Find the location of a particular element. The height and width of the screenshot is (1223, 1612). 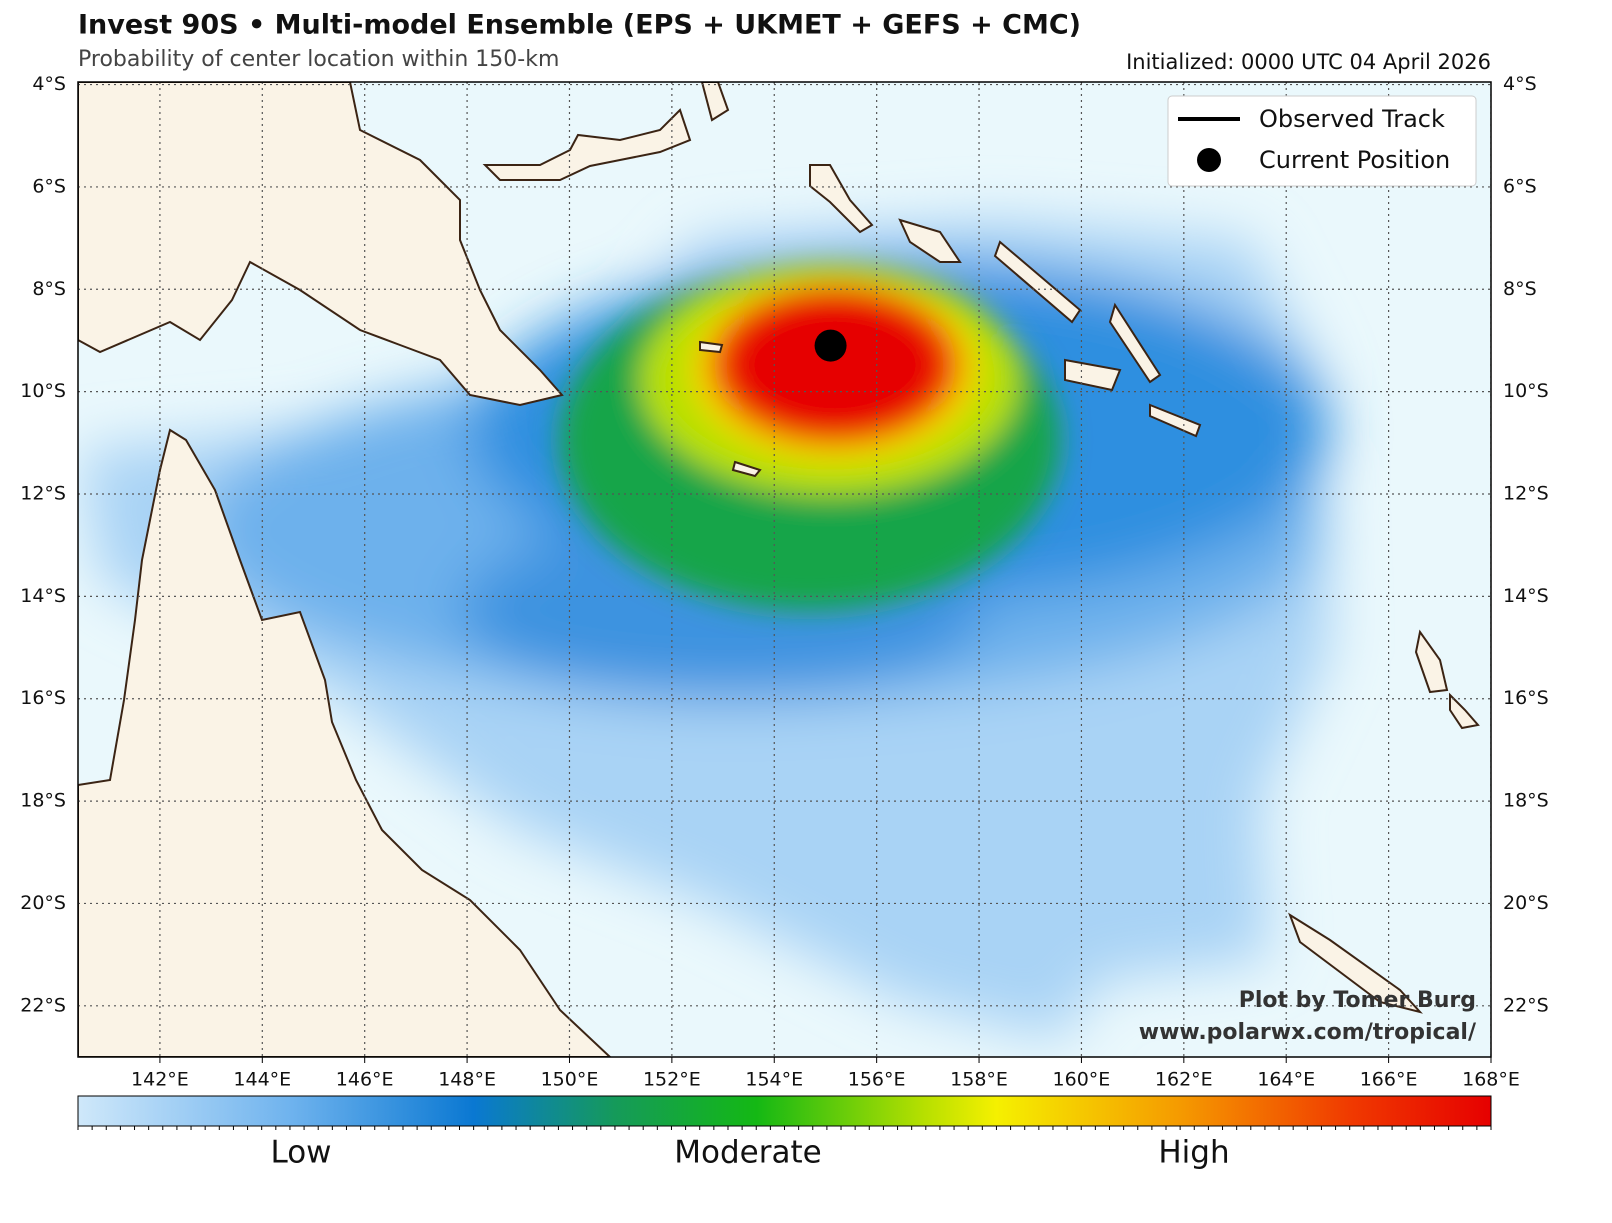

y-tick-label: 16°S is located at coordinates (43, 698).